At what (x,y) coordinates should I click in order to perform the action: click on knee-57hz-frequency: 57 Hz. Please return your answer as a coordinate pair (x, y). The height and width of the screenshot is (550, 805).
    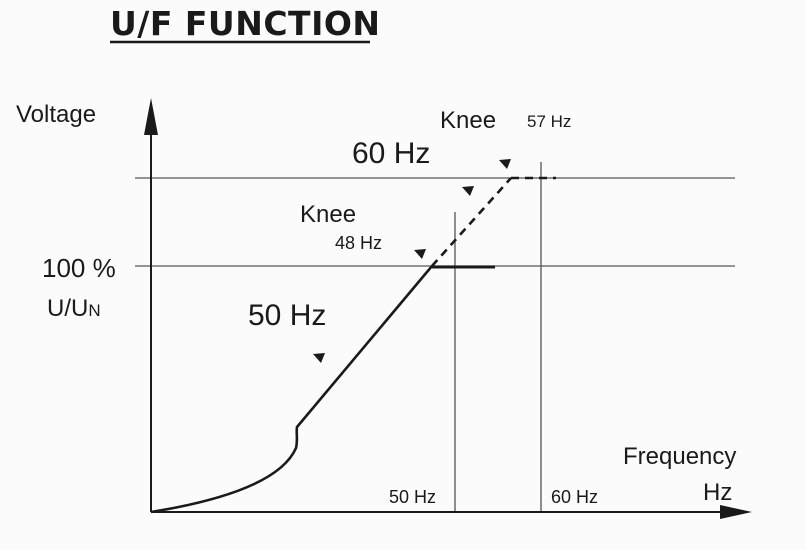
    Looking at the image, I should click on (549, 121).